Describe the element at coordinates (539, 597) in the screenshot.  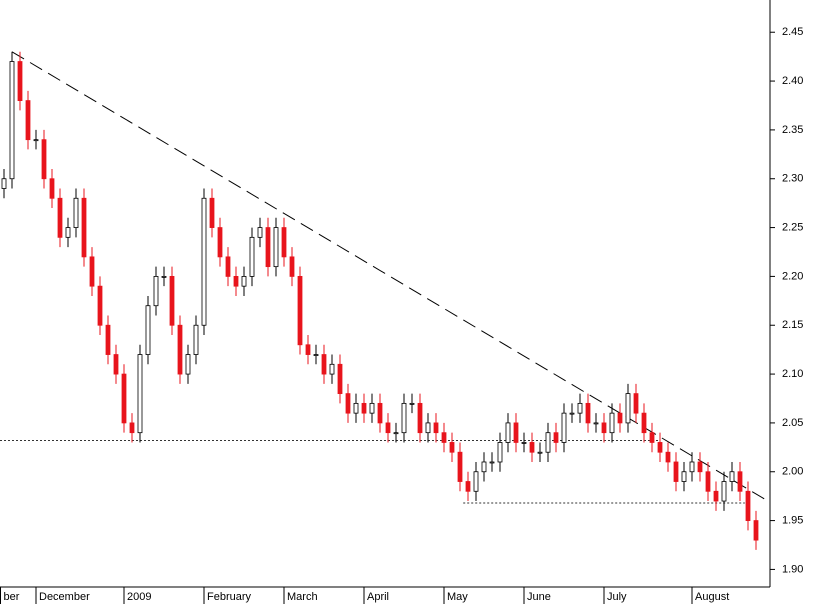
I see `x-tick-label: June` at that location.